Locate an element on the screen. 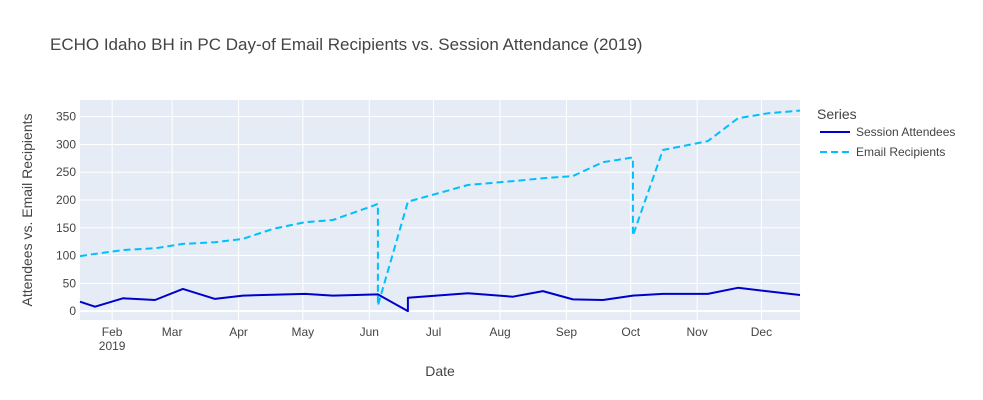 The image size is (983, 400). y-tick-250: 250 is located at coordinates (66, 172).